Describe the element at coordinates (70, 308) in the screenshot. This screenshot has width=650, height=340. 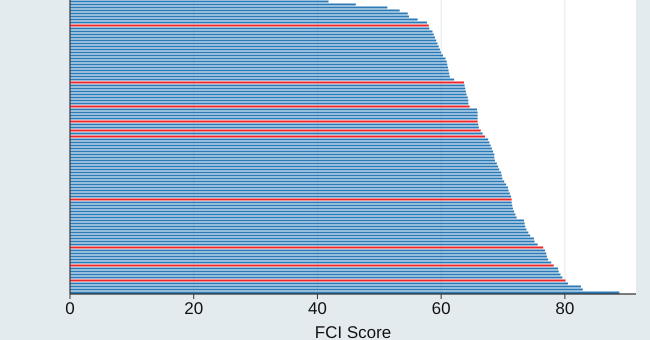
I see `x-tick-label: 0` at that location.